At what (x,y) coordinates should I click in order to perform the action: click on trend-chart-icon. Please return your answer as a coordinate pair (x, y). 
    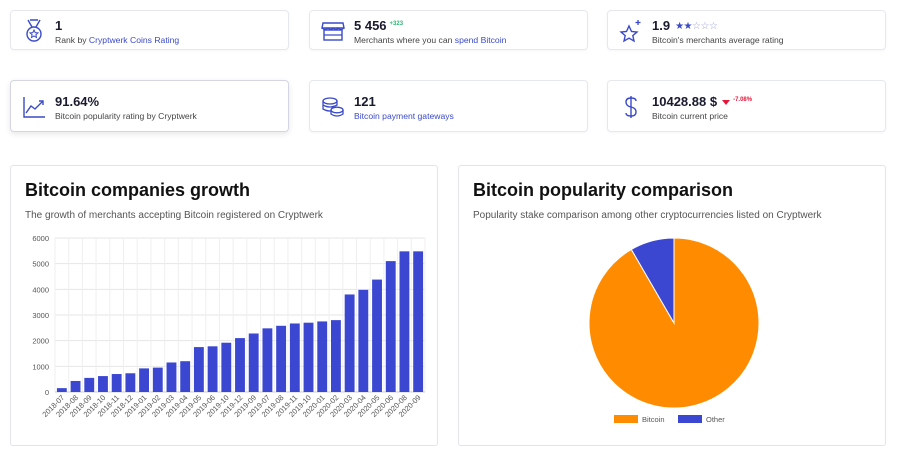
    Looking at the image, I should click on (34, 107).